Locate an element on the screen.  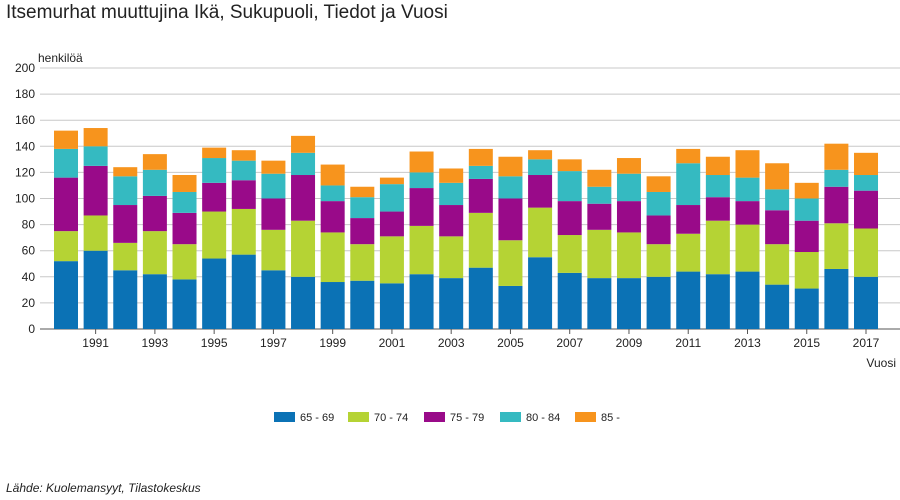
bar-segment-1991-s2 is located at coordinates (95, 190).